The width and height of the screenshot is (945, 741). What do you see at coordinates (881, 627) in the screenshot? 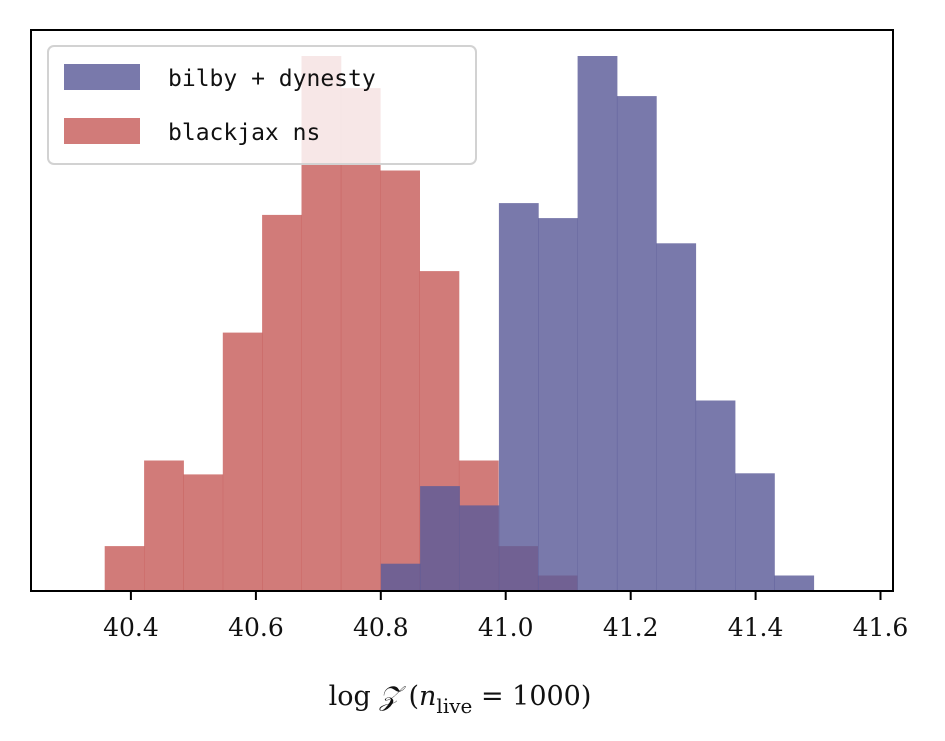
I see `x-tick-label: 41.6` at bounding box center [881, 627].